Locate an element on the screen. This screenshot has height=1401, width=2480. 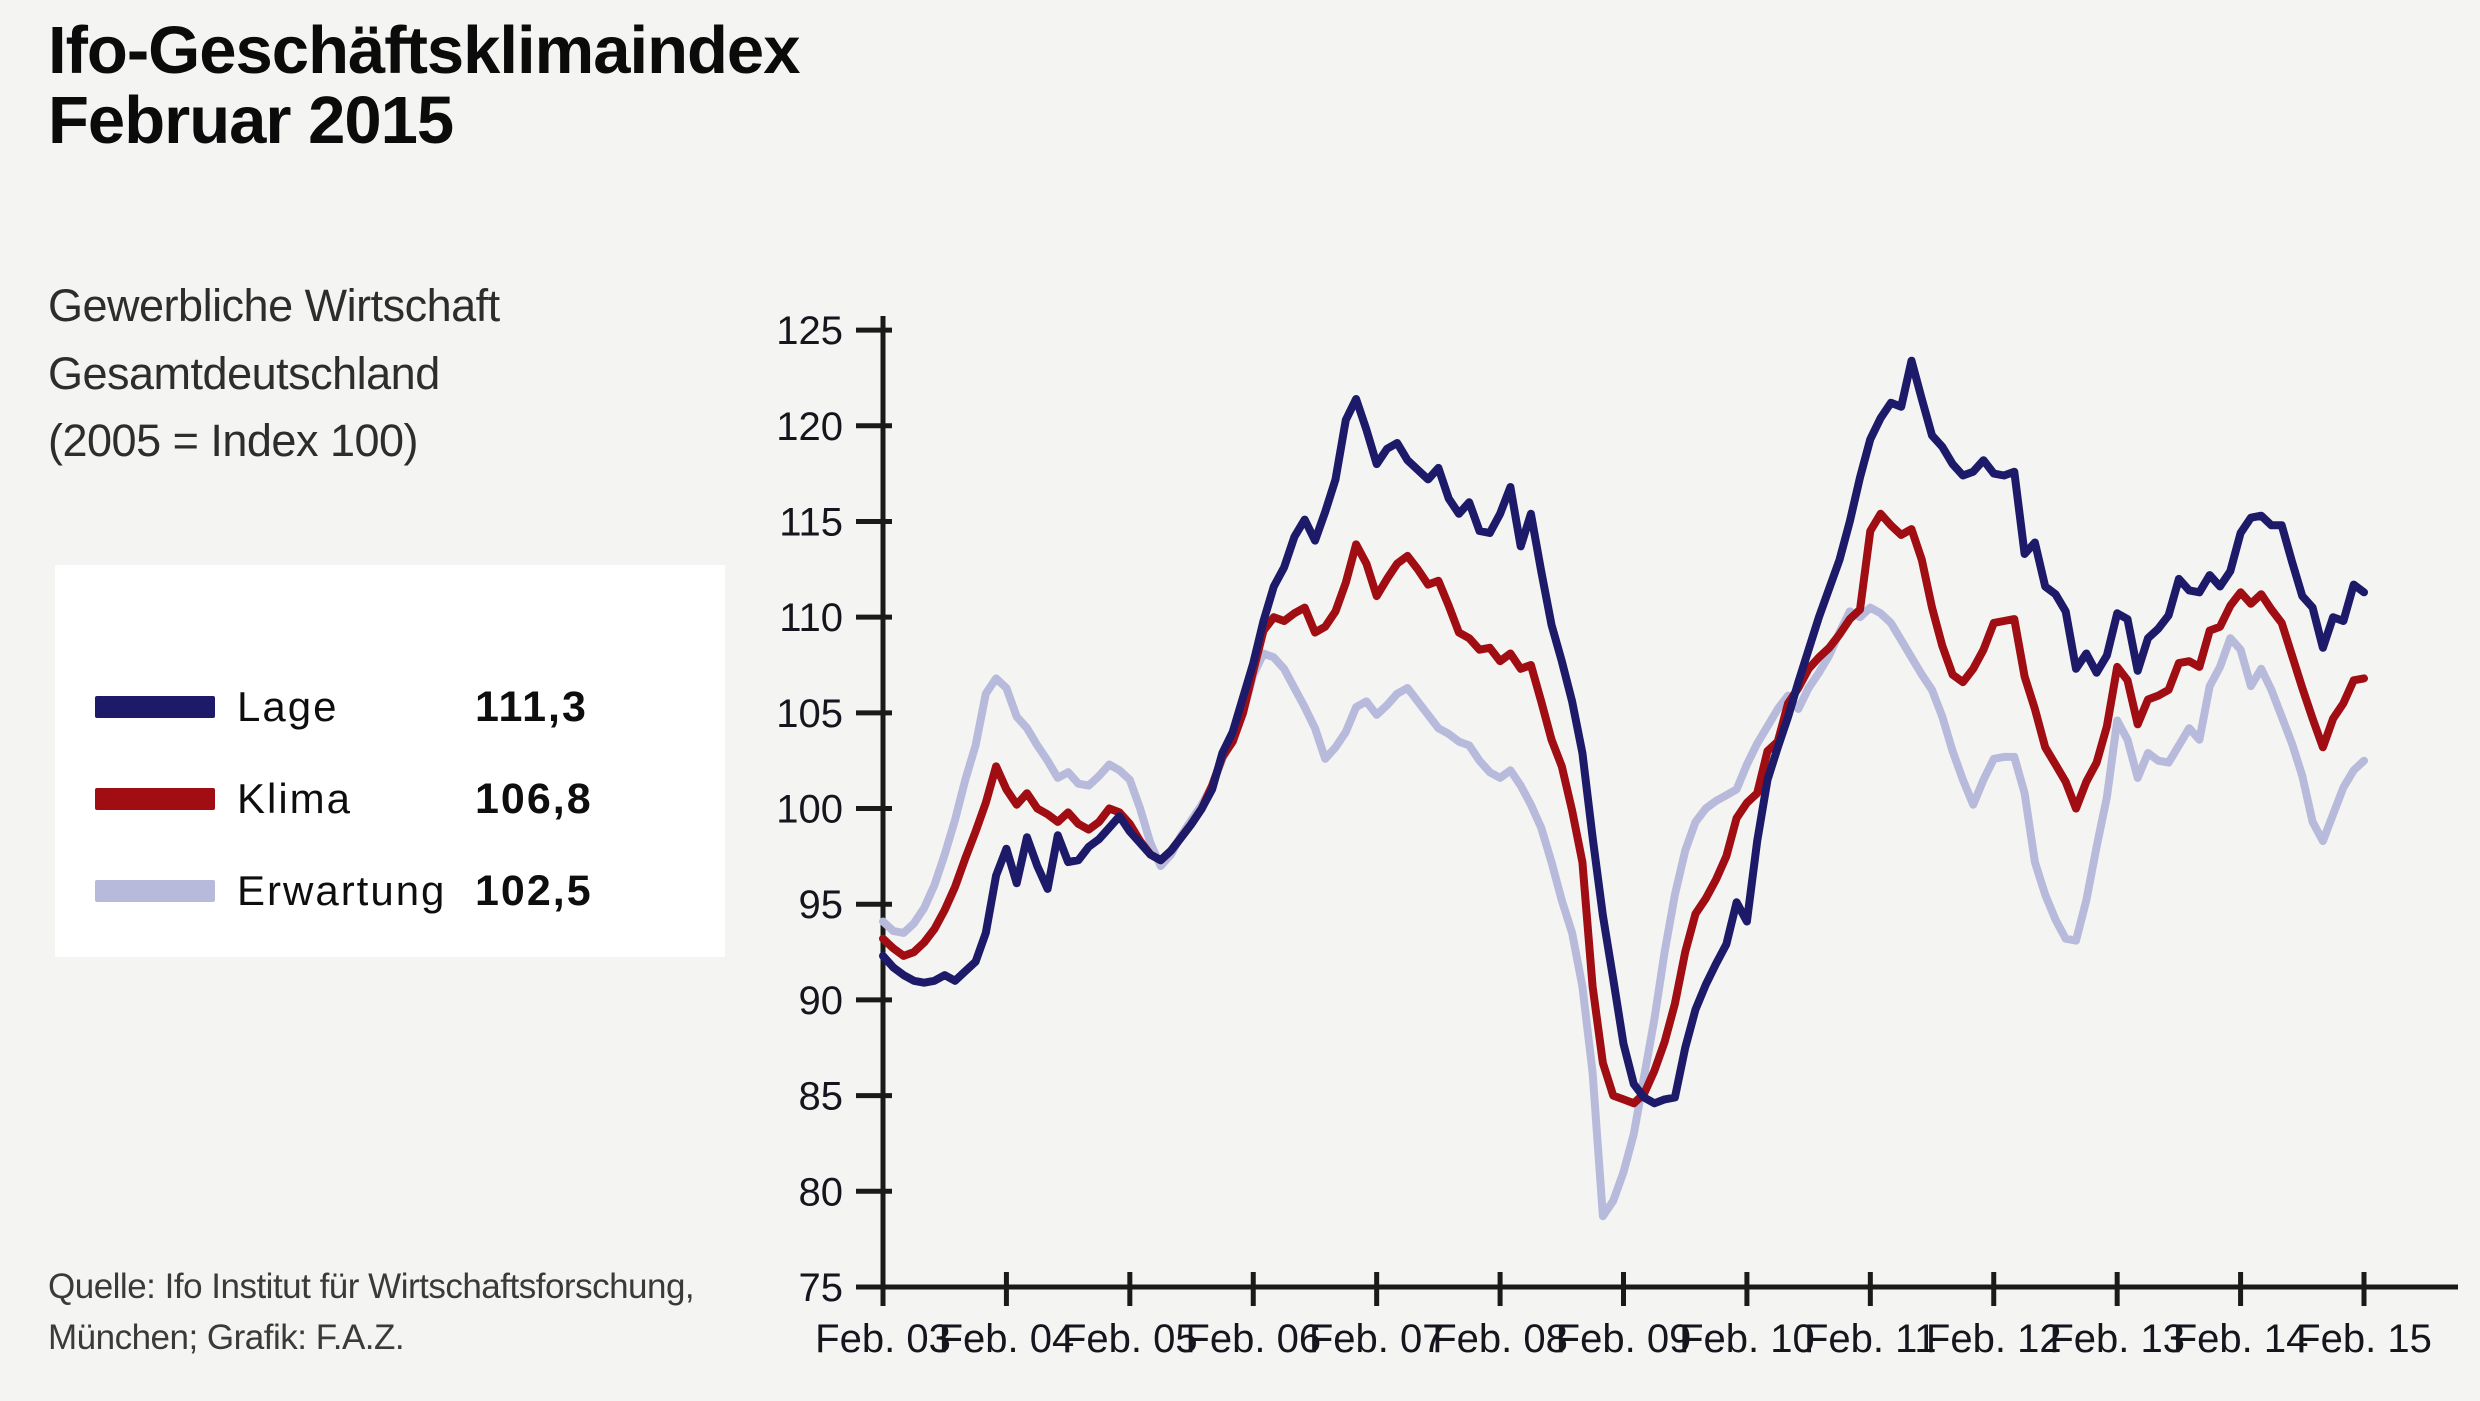
x-tick-label: Feb. 12 is located at coordinates (1994, 1339).